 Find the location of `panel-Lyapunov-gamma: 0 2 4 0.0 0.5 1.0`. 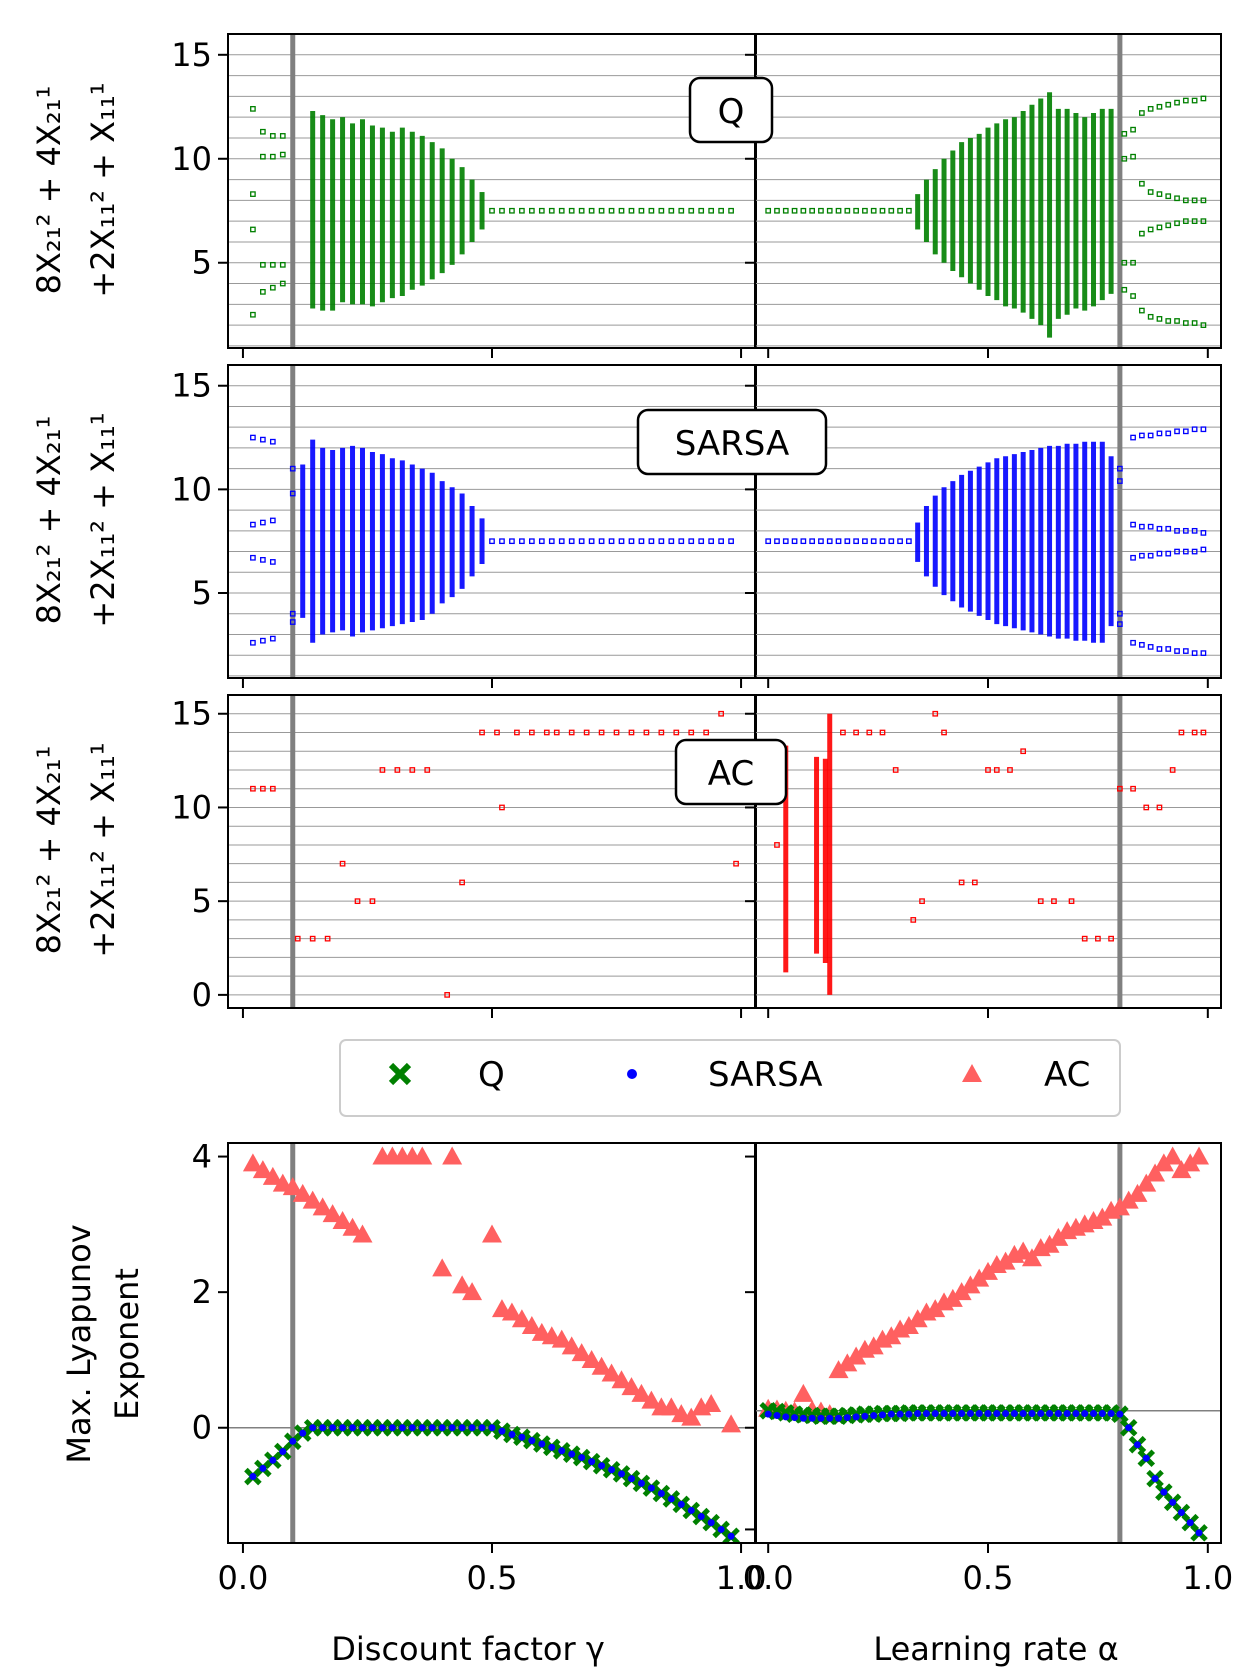

panel-Lyapunov-gamma: 0 2 4 0.0 0.5 1.0 is located at coordinates (479, 1367).